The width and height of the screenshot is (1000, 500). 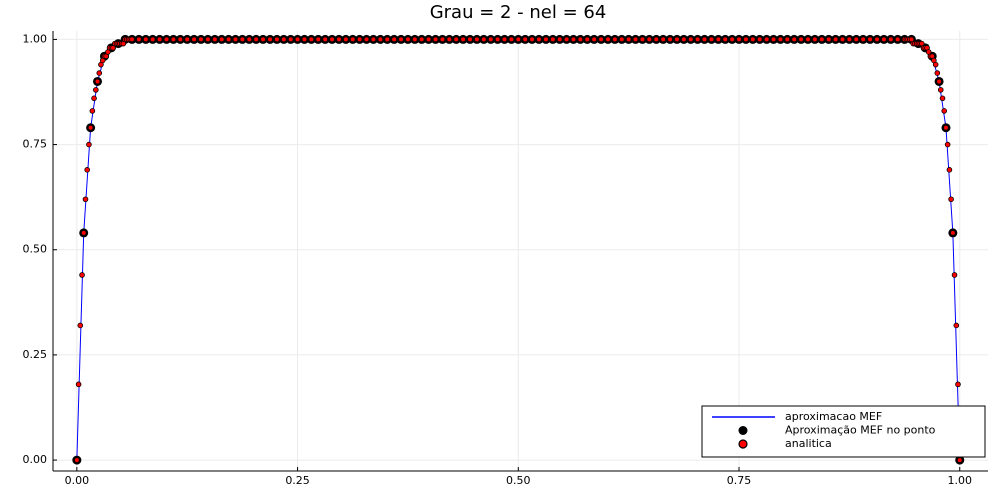 What do you see at coordinates (518, 12) in the screenshot?
I see `chart-title: Grau = 2 - nel = 64` at bounding box center [518, 12].